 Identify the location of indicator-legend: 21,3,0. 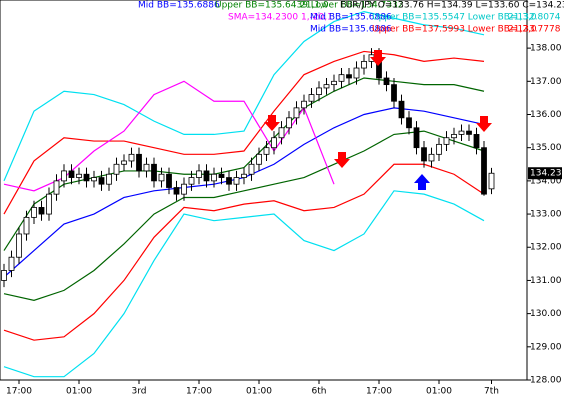
(522, 18).